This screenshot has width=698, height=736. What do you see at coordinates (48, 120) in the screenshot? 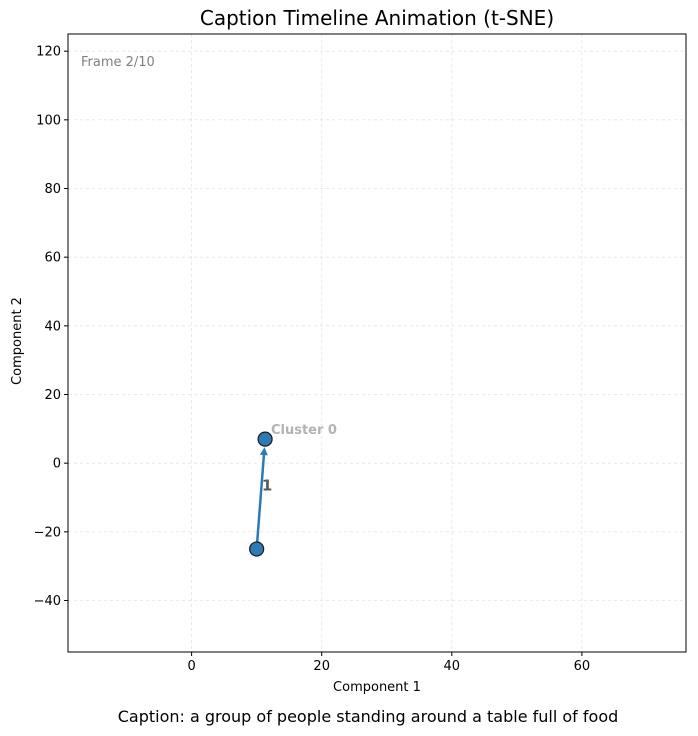
I see `y-tick-label: 100` at bounding box center [48, 120].